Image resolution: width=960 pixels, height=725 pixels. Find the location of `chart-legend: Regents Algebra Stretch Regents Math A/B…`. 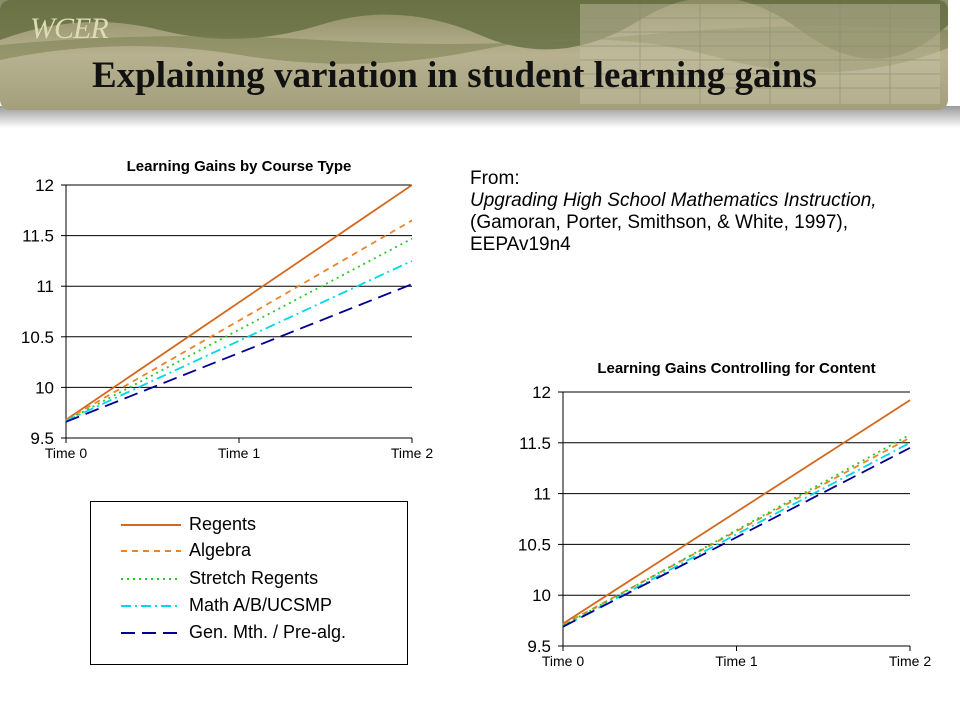

chart-legend: Regents Algebra Stretch Regents Math A/B… is located at coordinates (249, 583).